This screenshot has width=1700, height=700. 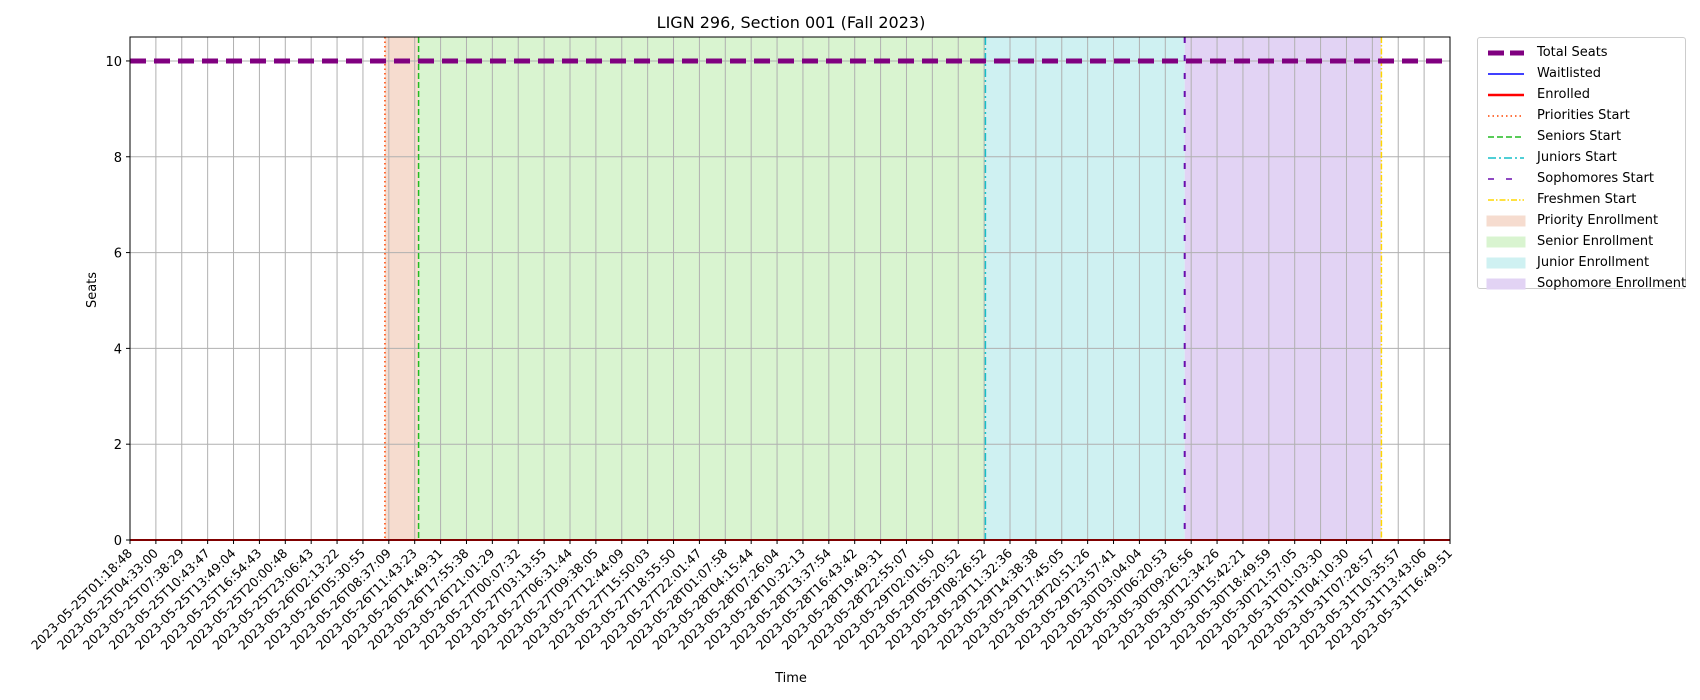 What do you see at coordinates (1572, 52) in the screenshot?
I see `legend-label: Total Seats` at bounding box center [1572, 52].